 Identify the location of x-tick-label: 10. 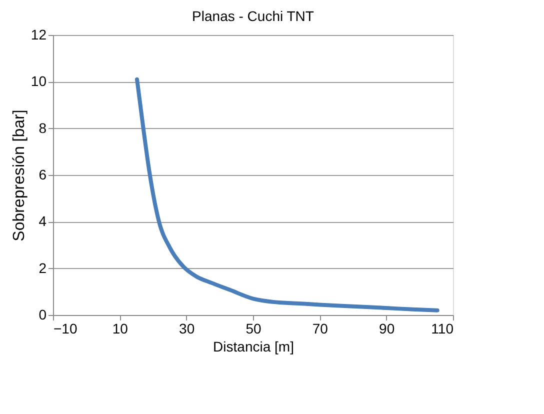
(120, 328).